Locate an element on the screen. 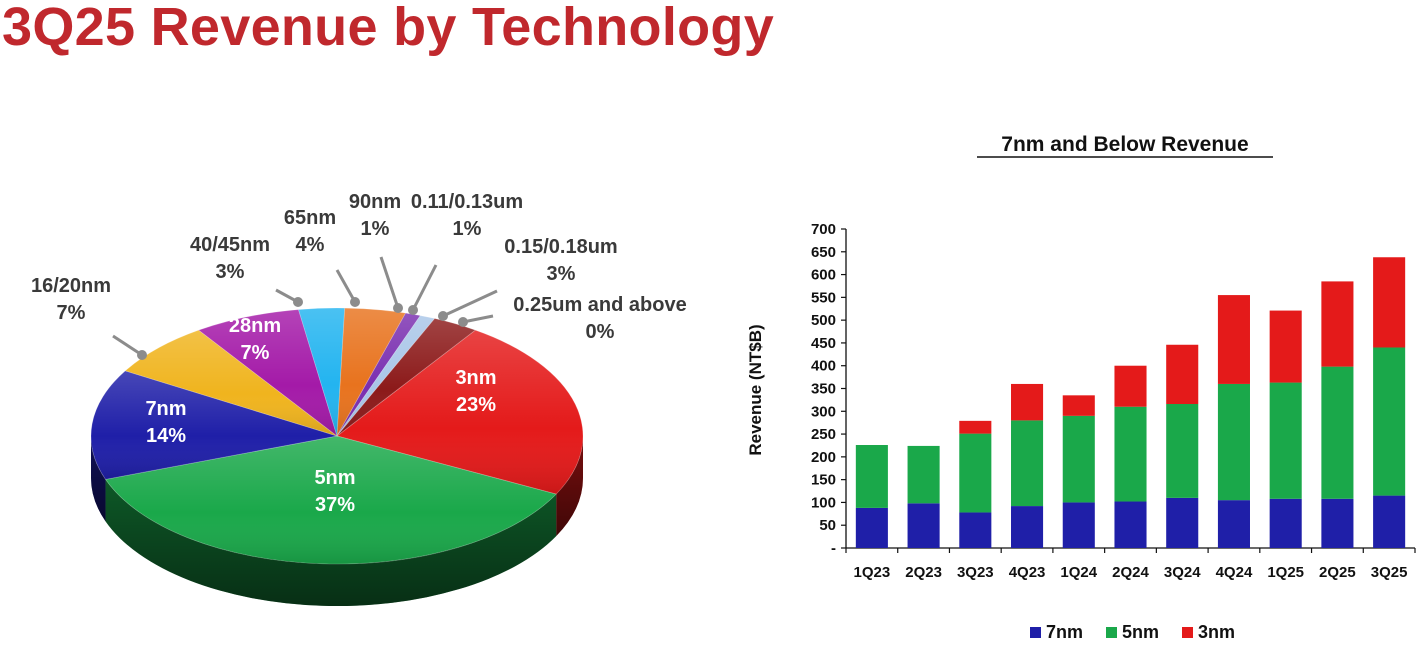 This screenshot has height=647, width=1418. pie-leader-line-90nm is located at coordinates (389, 282).